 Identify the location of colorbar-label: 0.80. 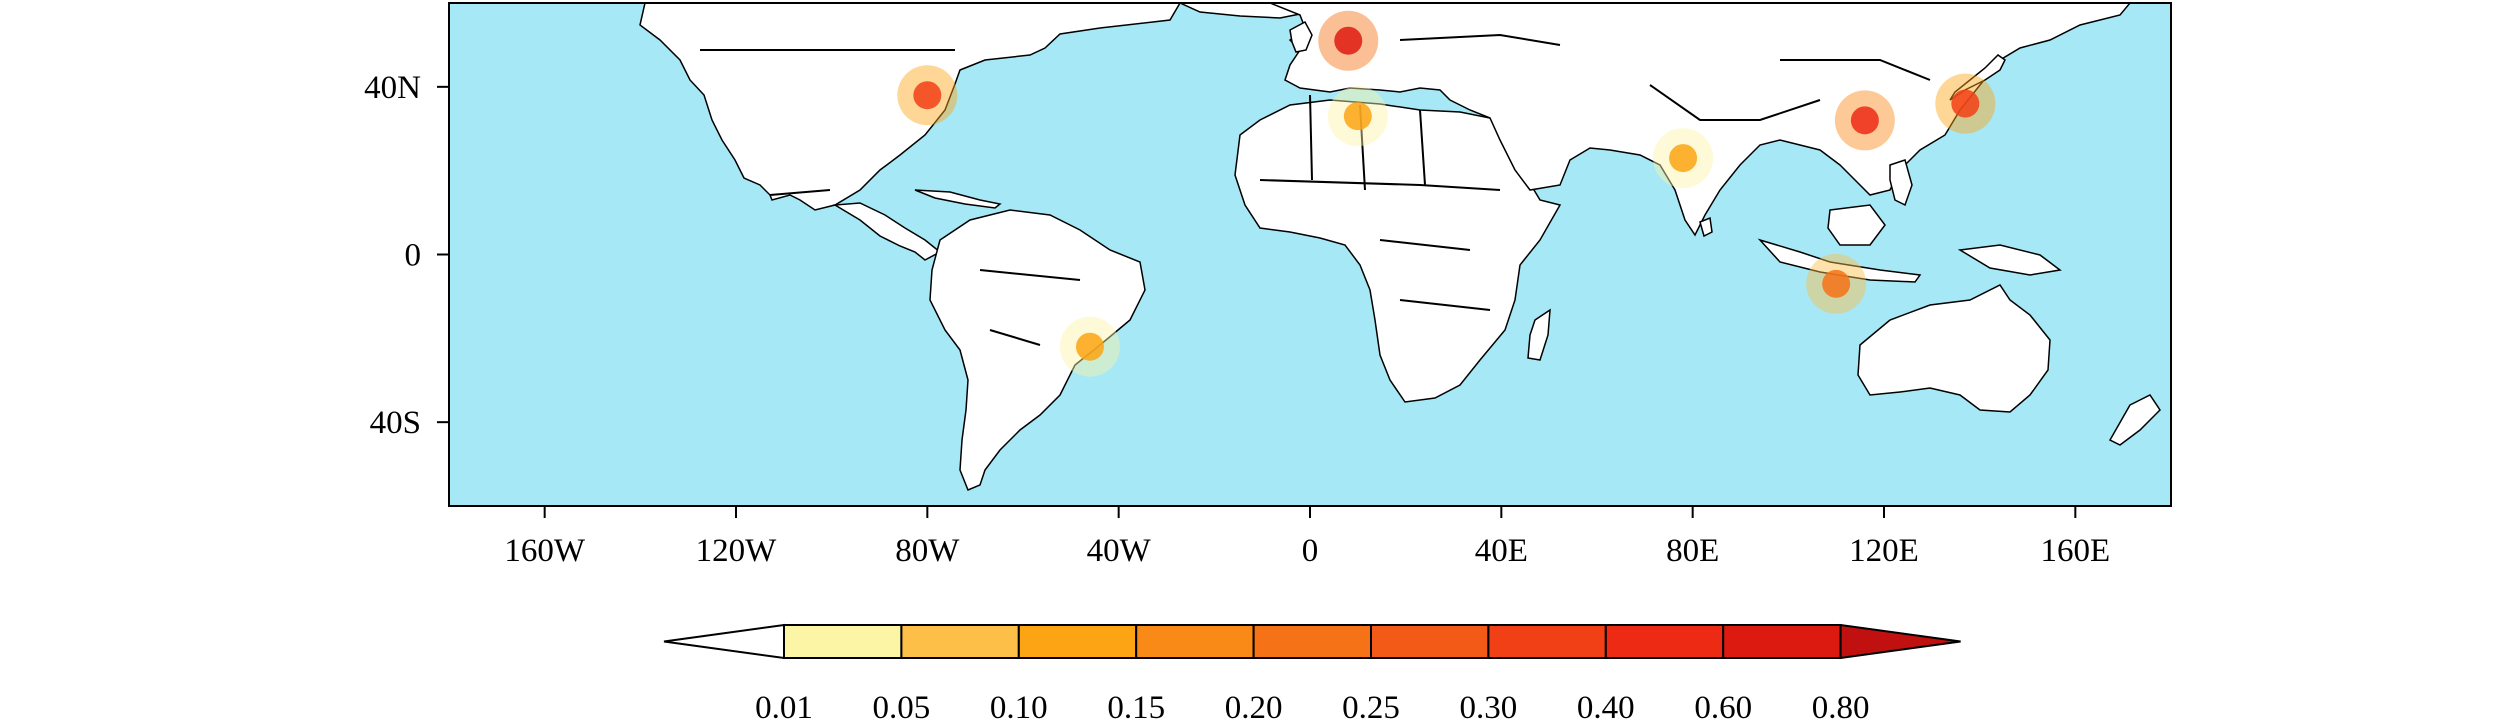
(1841, 708).